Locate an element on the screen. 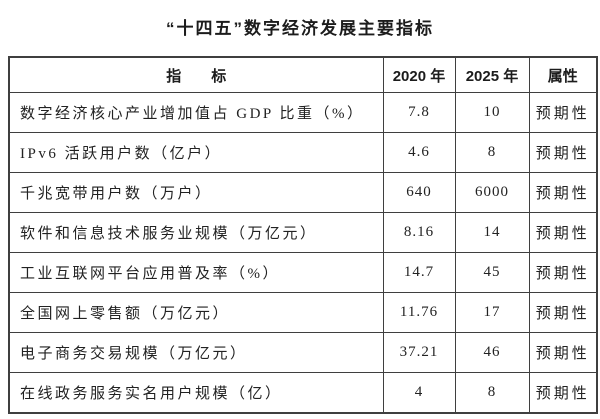  table-header: 指 标 2020 年 2025 年 属性 is located at coordinates (303, 74).